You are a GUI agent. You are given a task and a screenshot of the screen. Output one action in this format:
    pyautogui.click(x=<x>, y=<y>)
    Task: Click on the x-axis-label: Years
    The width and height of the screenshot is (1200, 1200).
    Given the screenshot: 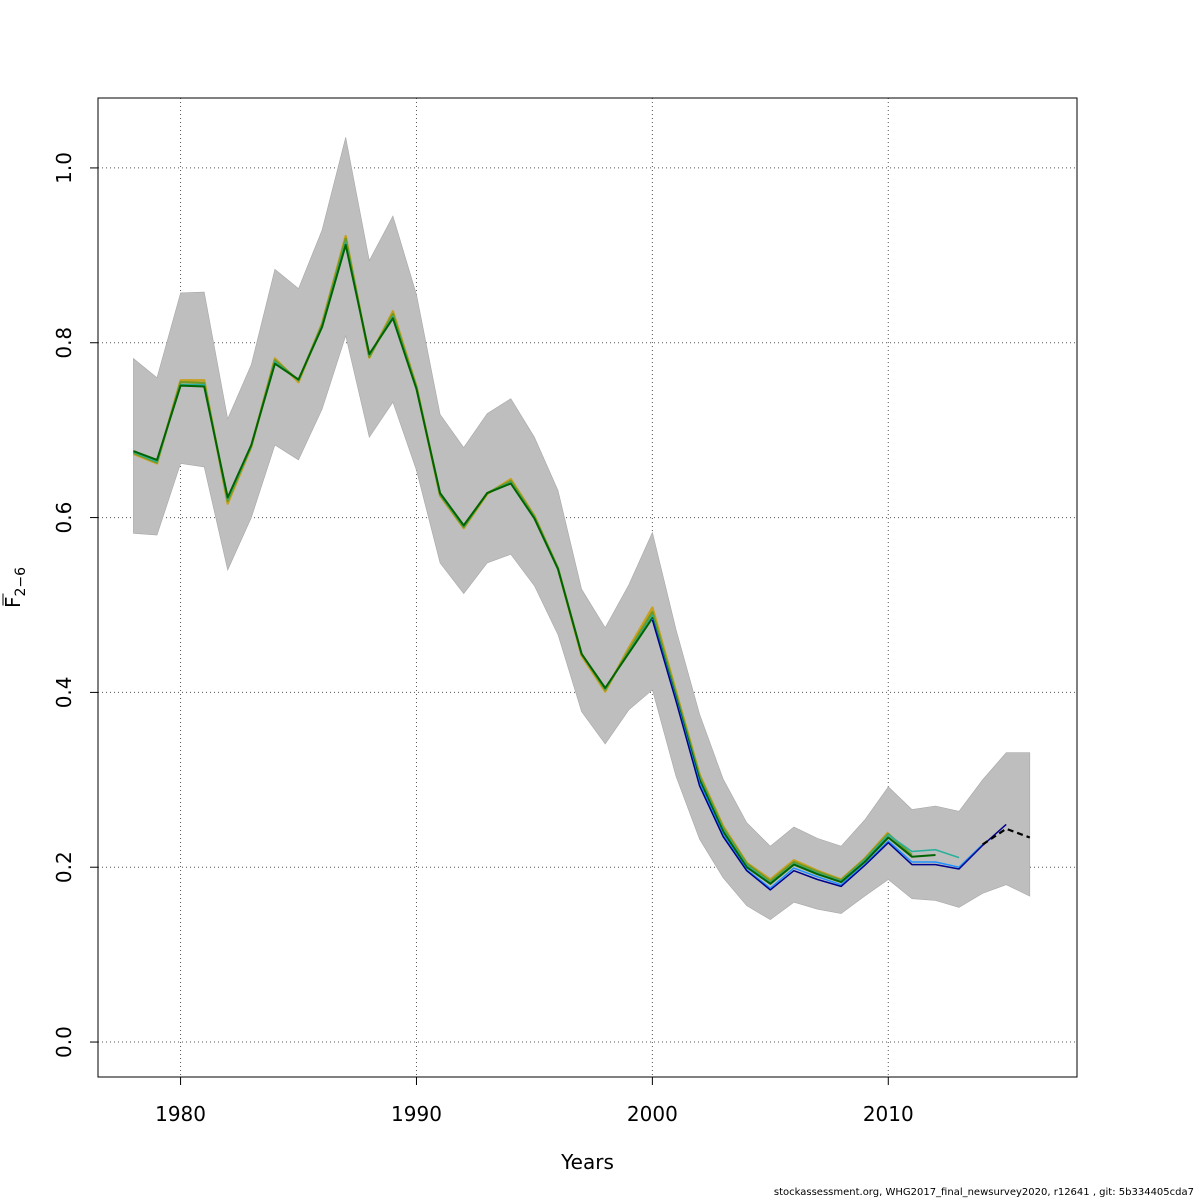 What is the action you would take?
    pyautogui.click(x=587, y=1162)
    